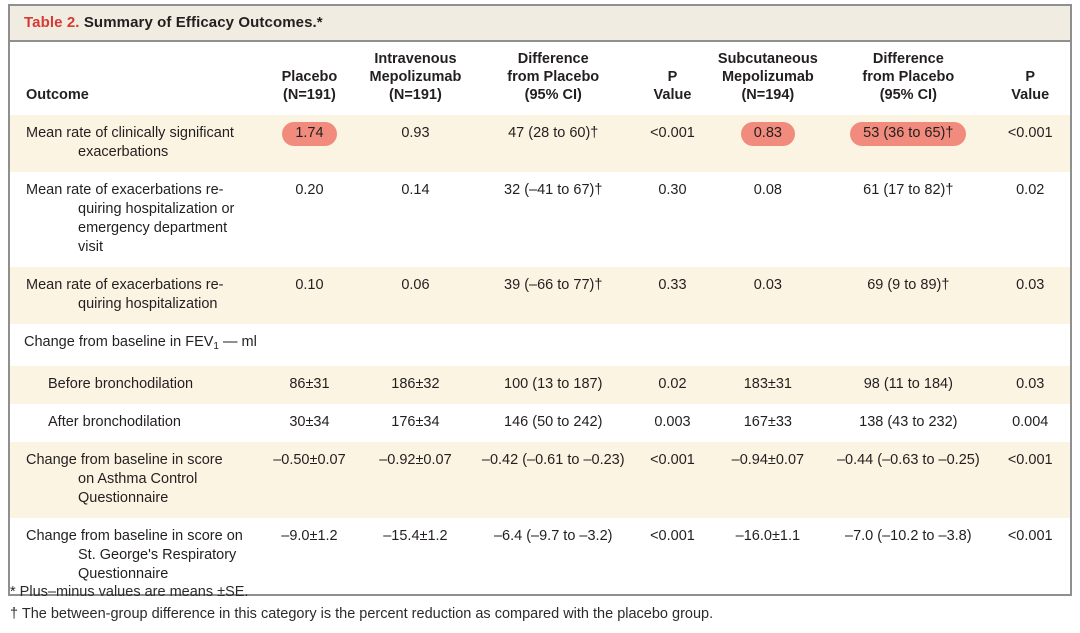 The image size is (1080, 633). Describe the element at coordinates (121, 384) in the screenshot. I see `outcome-label: Before bronchodilation` at that location.